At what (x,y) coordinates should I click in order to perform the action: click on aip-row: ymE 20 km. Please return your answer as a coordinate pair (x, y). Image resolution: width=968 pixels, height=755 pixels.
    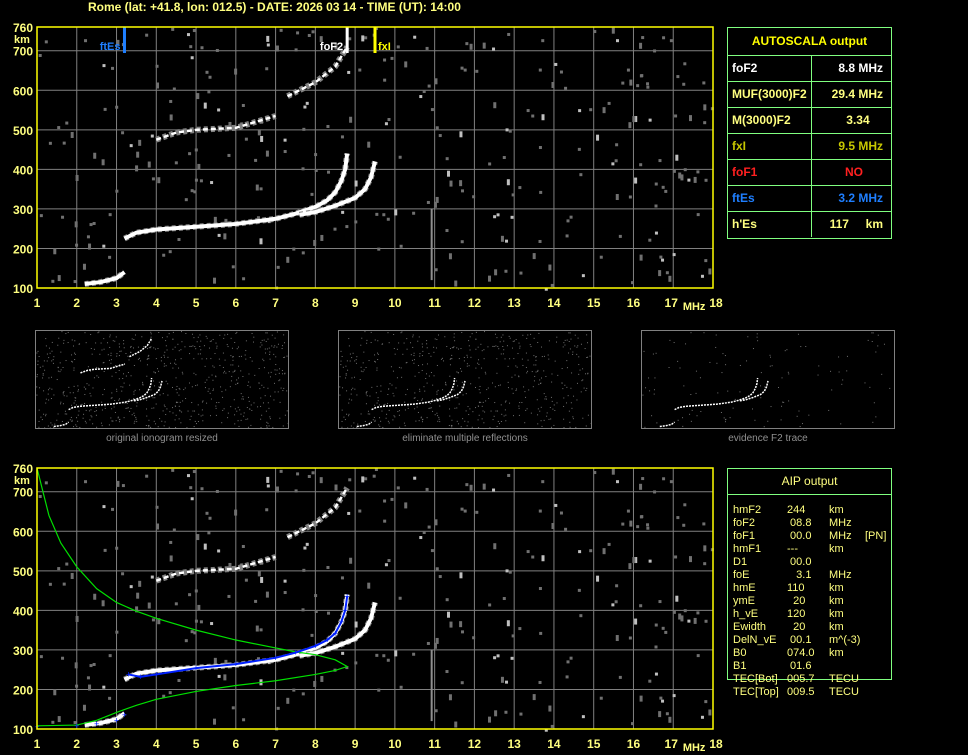
    Looking at the image, I should click on (814, 601).